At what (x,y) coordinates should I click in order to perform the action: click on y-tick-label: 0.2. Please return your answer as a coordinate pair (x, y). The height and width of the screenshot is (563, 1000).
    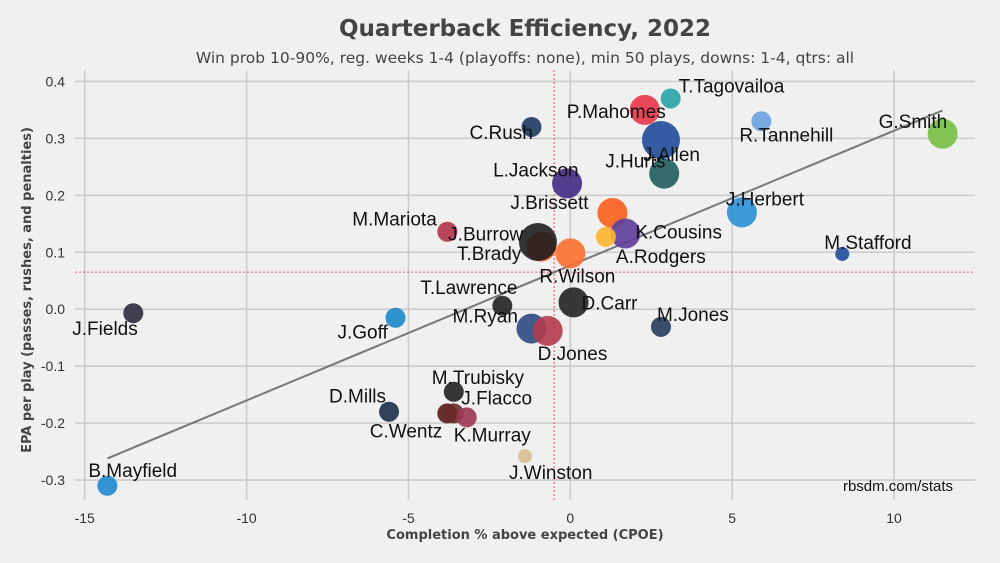
    Looking at the image, I should click on (56, 195).